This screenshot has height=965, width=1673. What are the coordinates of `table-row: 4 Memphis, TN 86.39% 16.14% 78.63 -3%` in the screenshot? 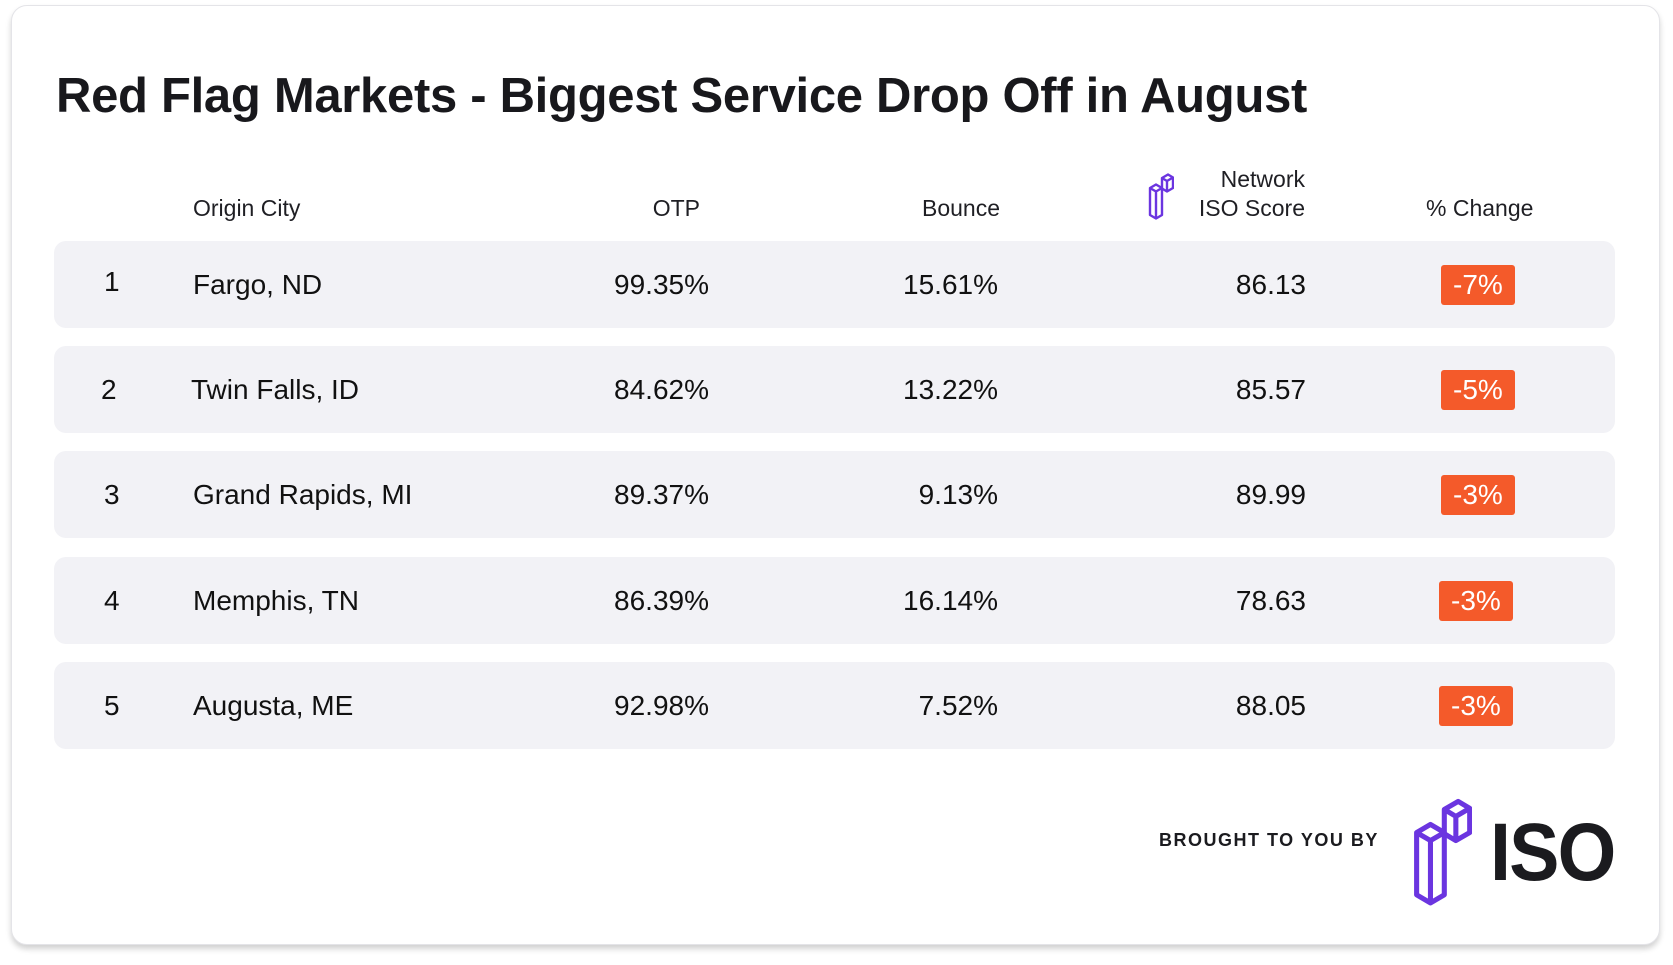 It's located at (834, 600).